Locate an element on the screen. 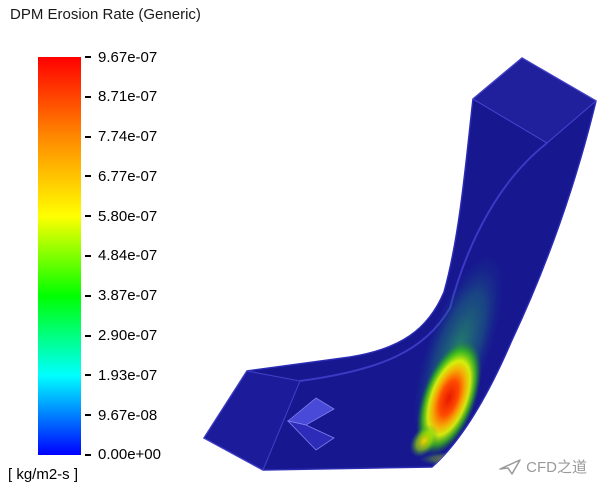  tick-label: 5.80e-07 is located at coordinates (128, 216).